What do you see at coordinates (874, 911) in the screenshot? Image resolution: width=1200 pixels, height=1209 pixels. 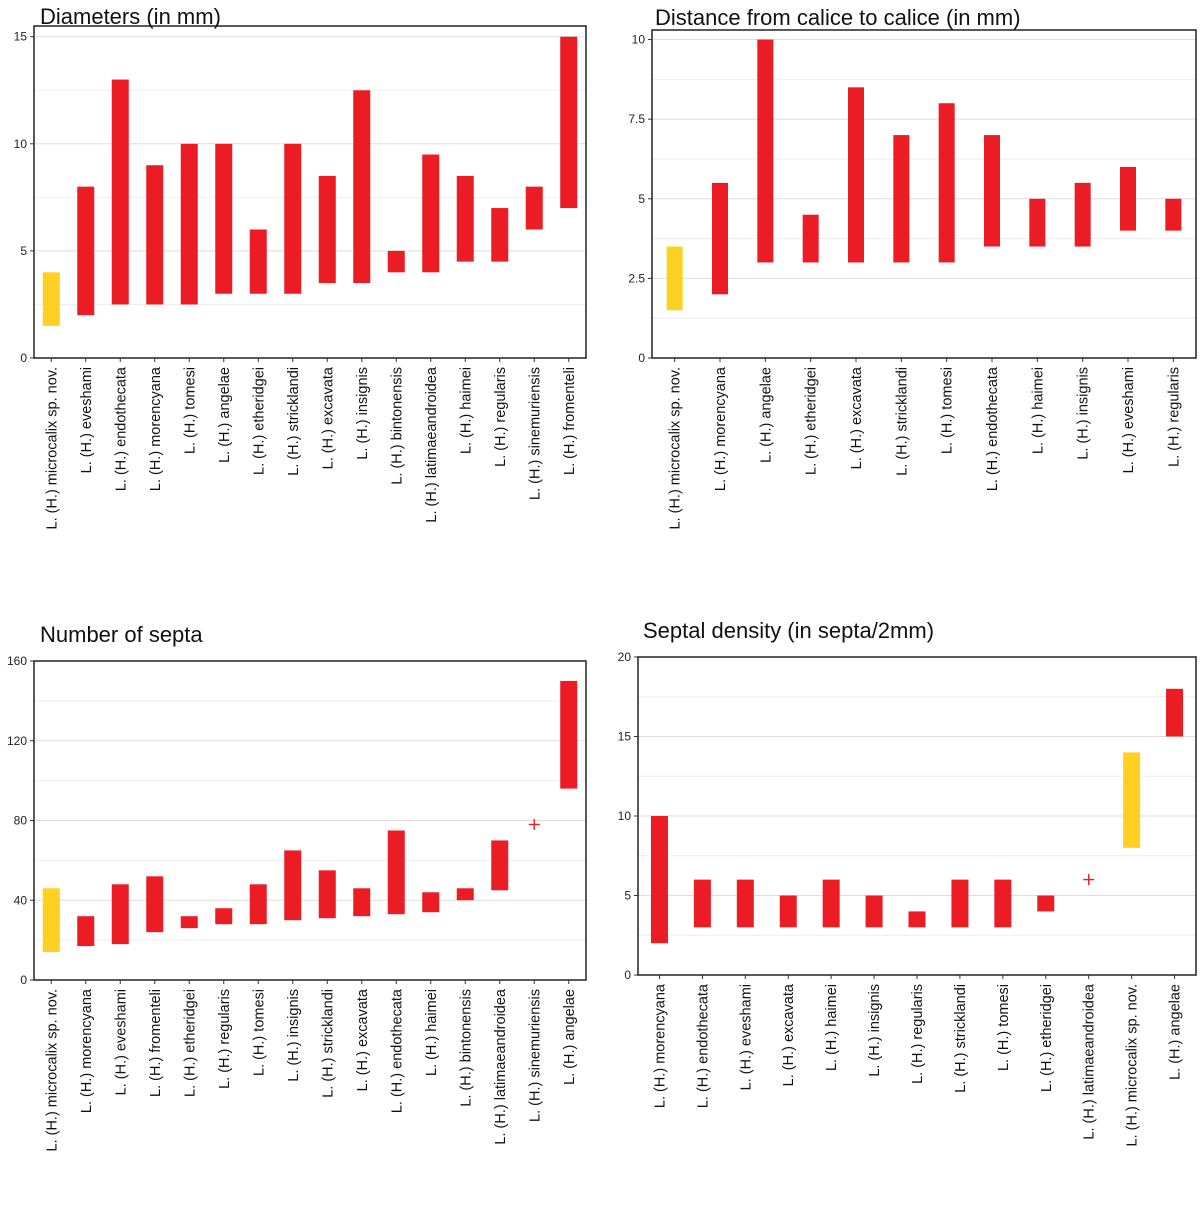 I see `range-bar-l-h-insignis` at bounding box center [874, 911].